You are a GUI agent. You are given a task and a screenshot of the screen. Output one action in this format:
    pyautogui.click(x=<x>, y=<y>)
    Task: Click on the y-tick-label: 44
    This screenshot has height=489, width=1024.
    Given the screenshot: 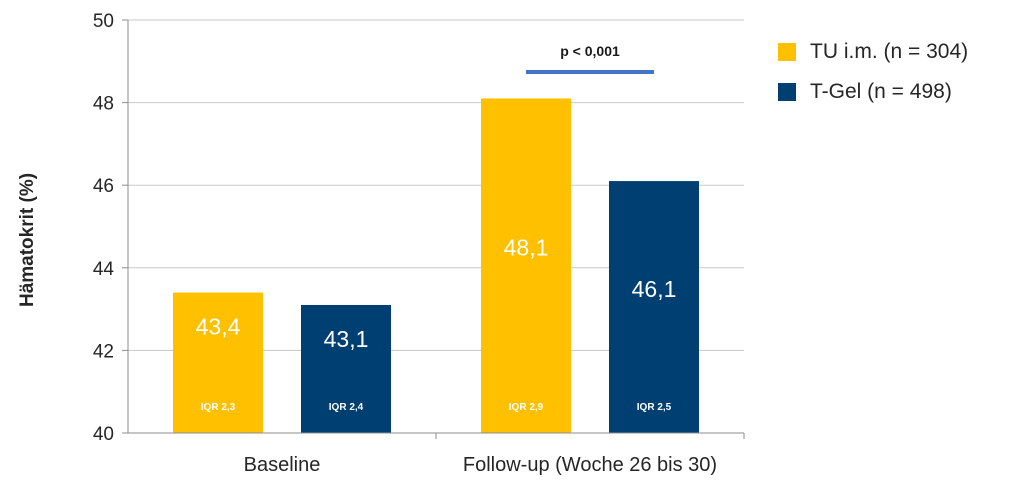 What is the action you would take?
    pyautogui.click(x=104, y=269)
    